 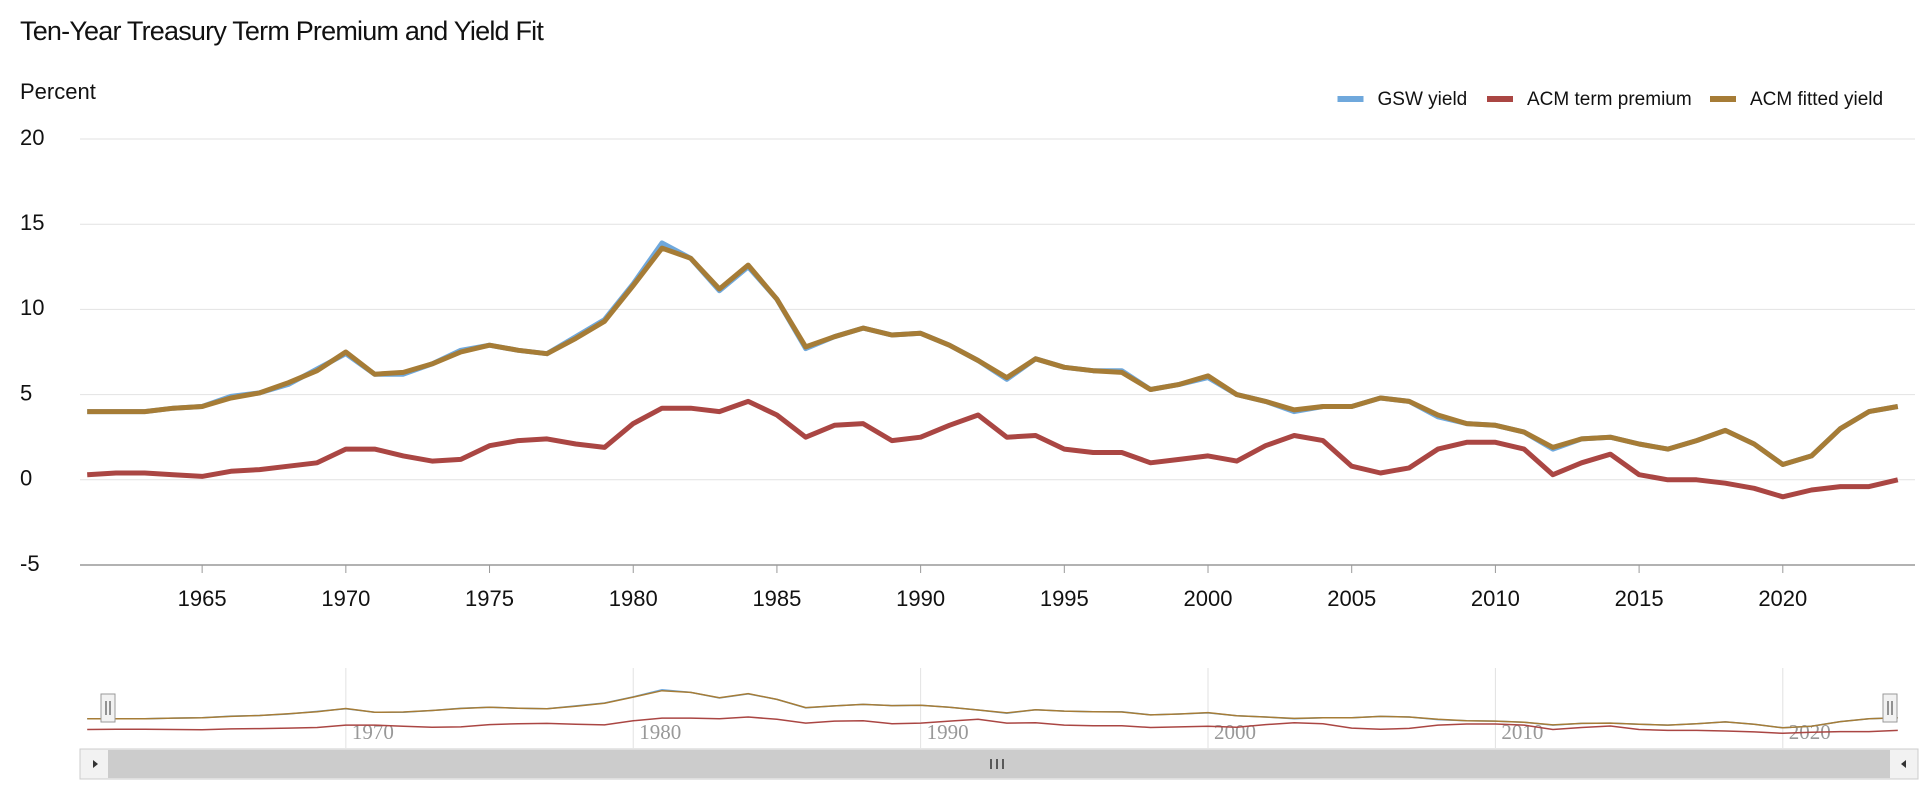 What do you see at coordinates (373, 732) in the screenshot?
I see `navigator-tick-label: 1970` at bounding box center [373, 732].